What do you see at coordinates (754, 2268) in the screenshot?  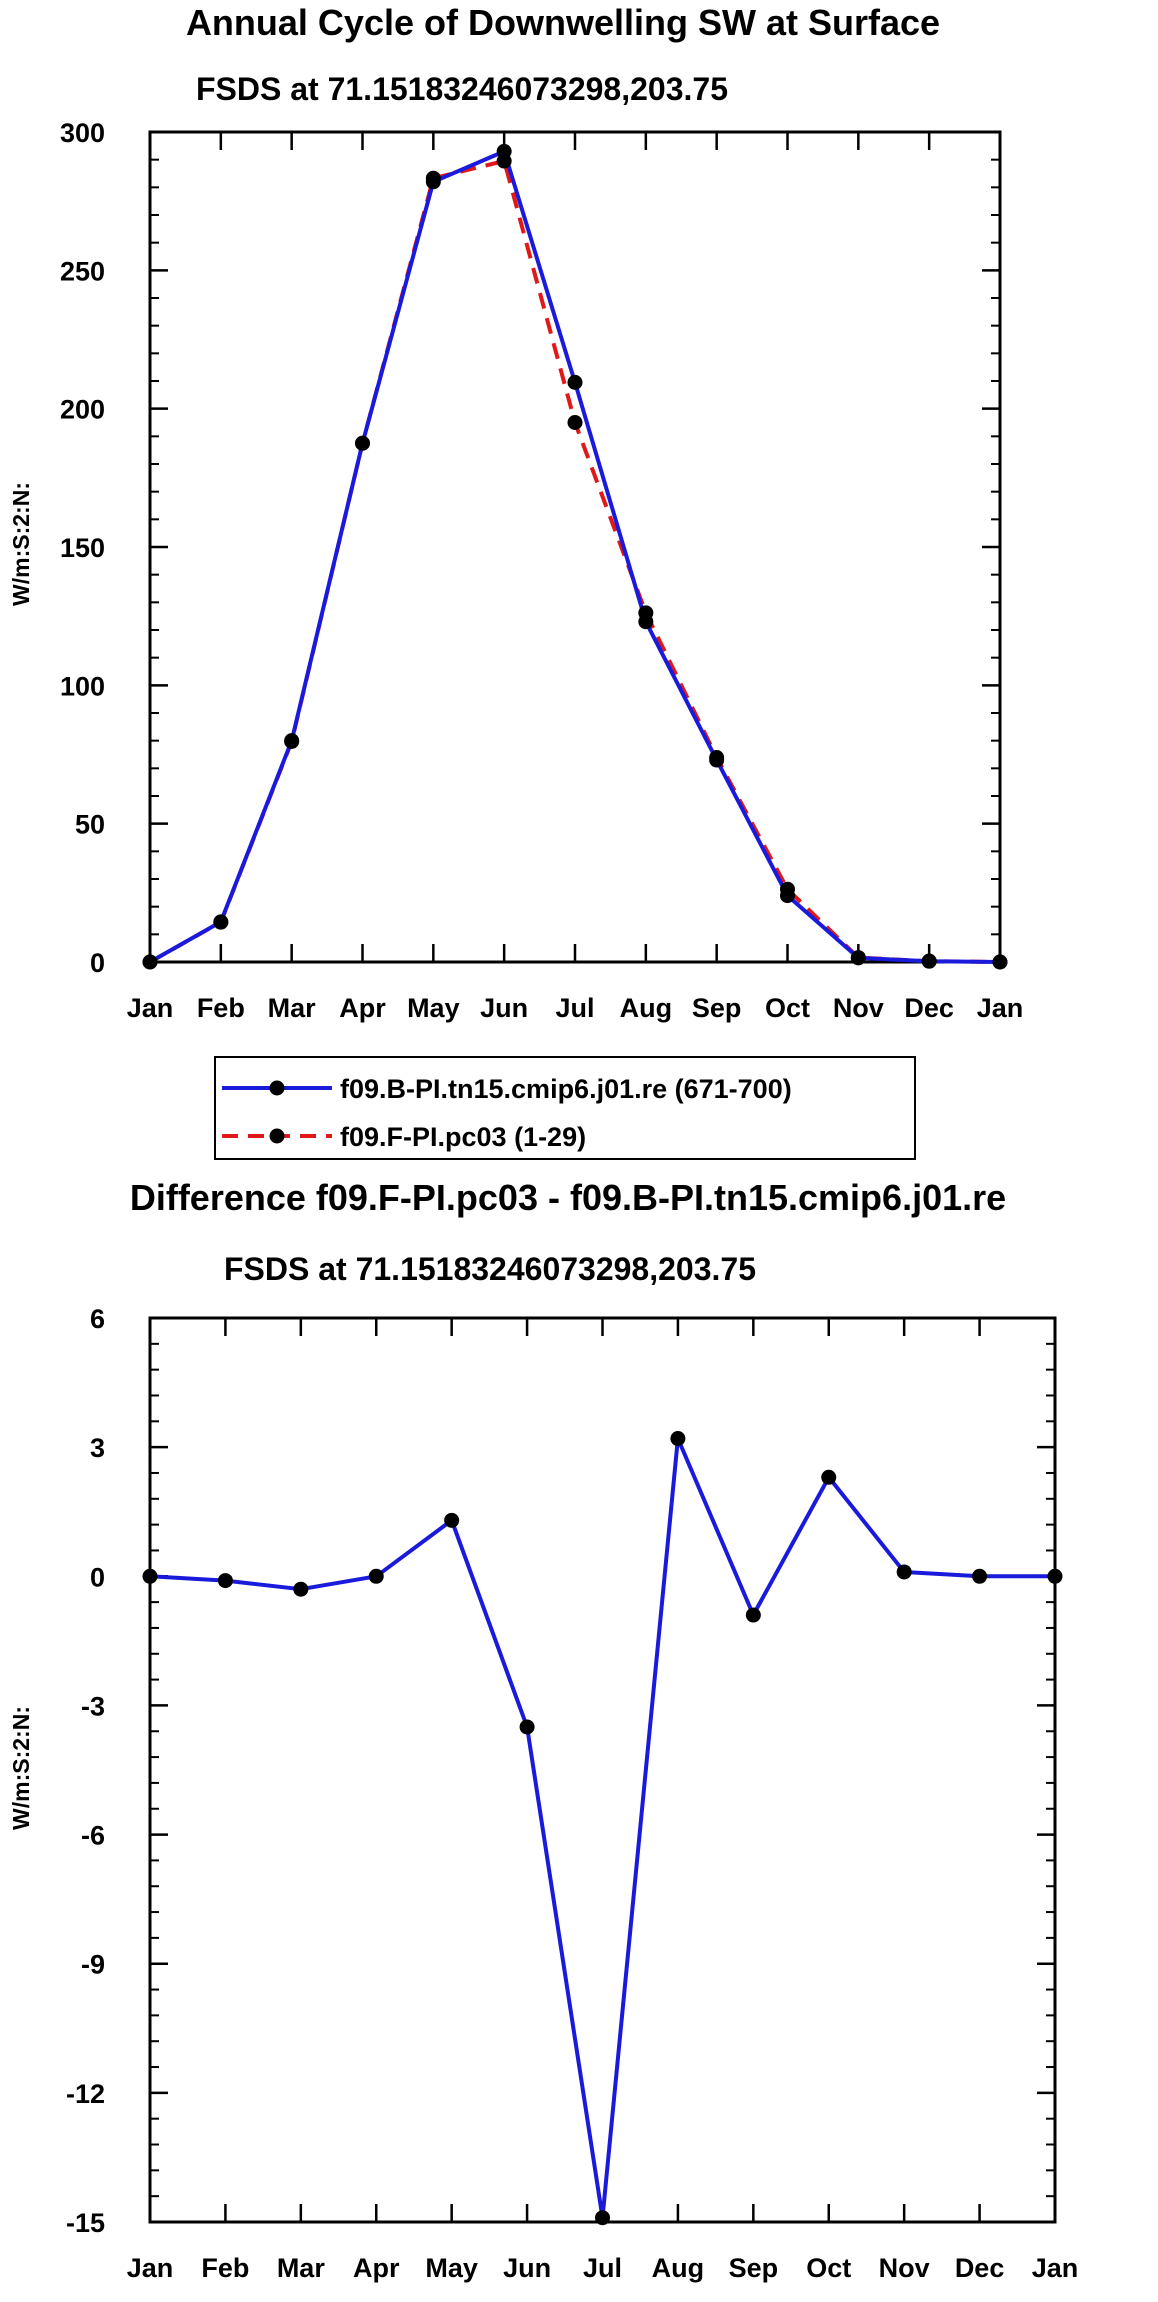 I see `chart2-x-tick-label: Sep` at bounding box center [754, 2268].